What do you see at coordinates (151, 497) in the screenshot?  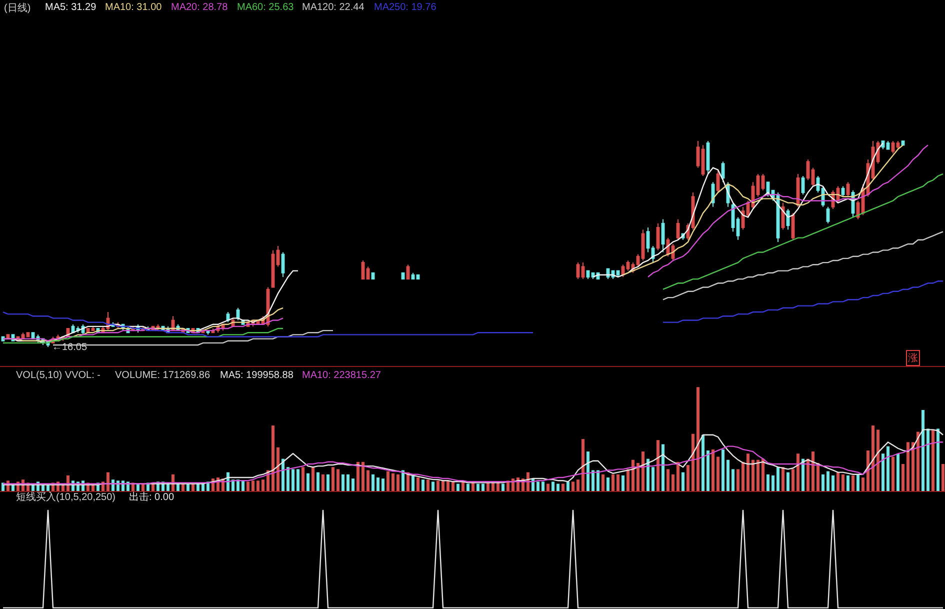 I see `text: 出击: 0.00` at bounding box center [151, 497].